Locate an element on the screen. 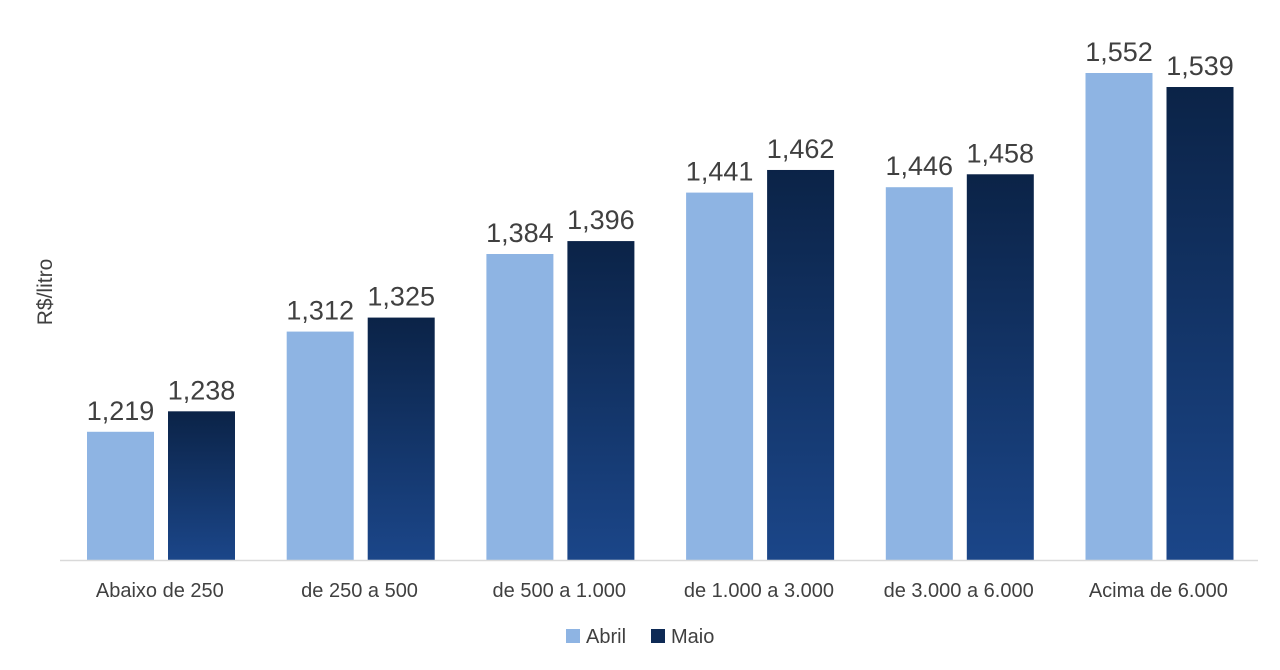 The width and height of the screenshot is (1280, 670). legend-label-abril: Abril is located at coordinates (606, 637).